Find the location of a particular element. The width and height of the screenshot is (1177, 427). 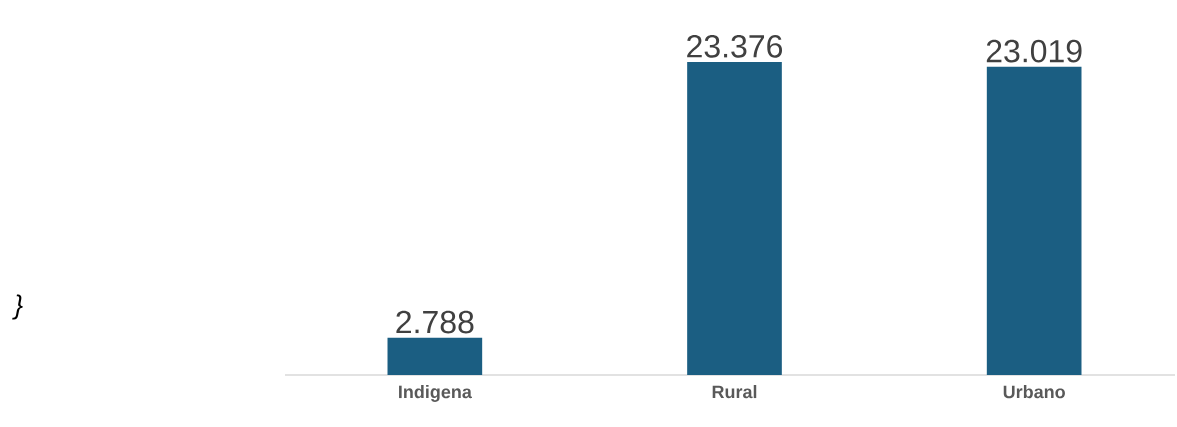

data-label: 23.019 is located at coordinates (1034, 51).